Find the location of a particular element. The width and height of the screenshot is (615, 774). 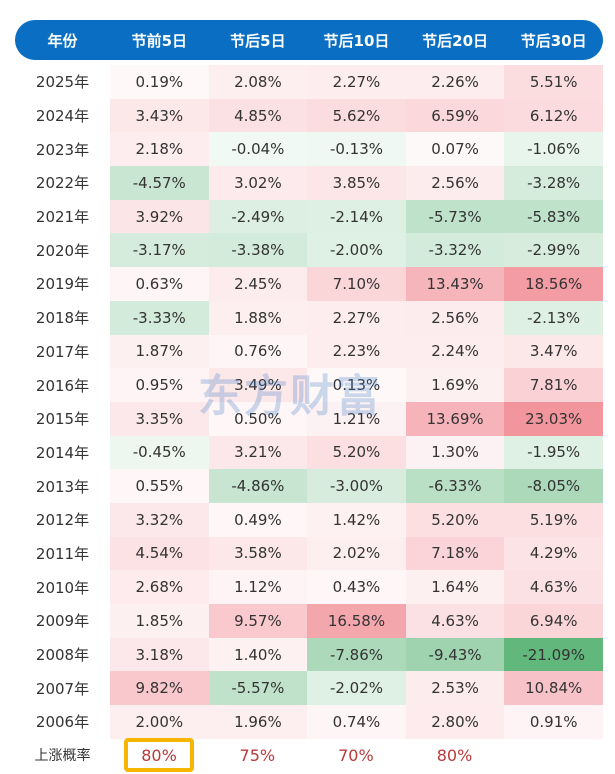

value-cell: 1.30% is located at coordinates (455, 452).